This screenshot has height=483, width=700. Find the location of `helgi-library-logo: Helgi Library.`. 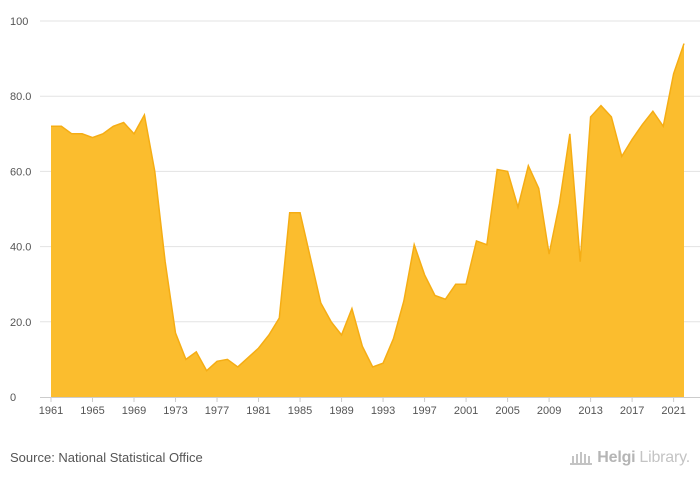

helgi-library-logo: Helgi Library. is located at coordinates (629, 458).